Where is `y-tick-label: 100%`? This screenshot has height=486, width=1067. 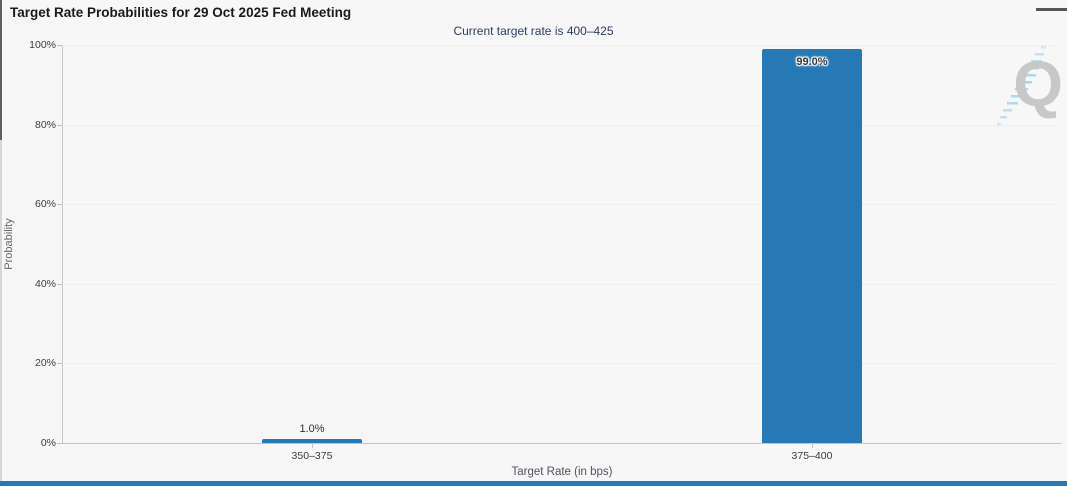
y-tick-label: 100% is located at coordinates (42, 45).